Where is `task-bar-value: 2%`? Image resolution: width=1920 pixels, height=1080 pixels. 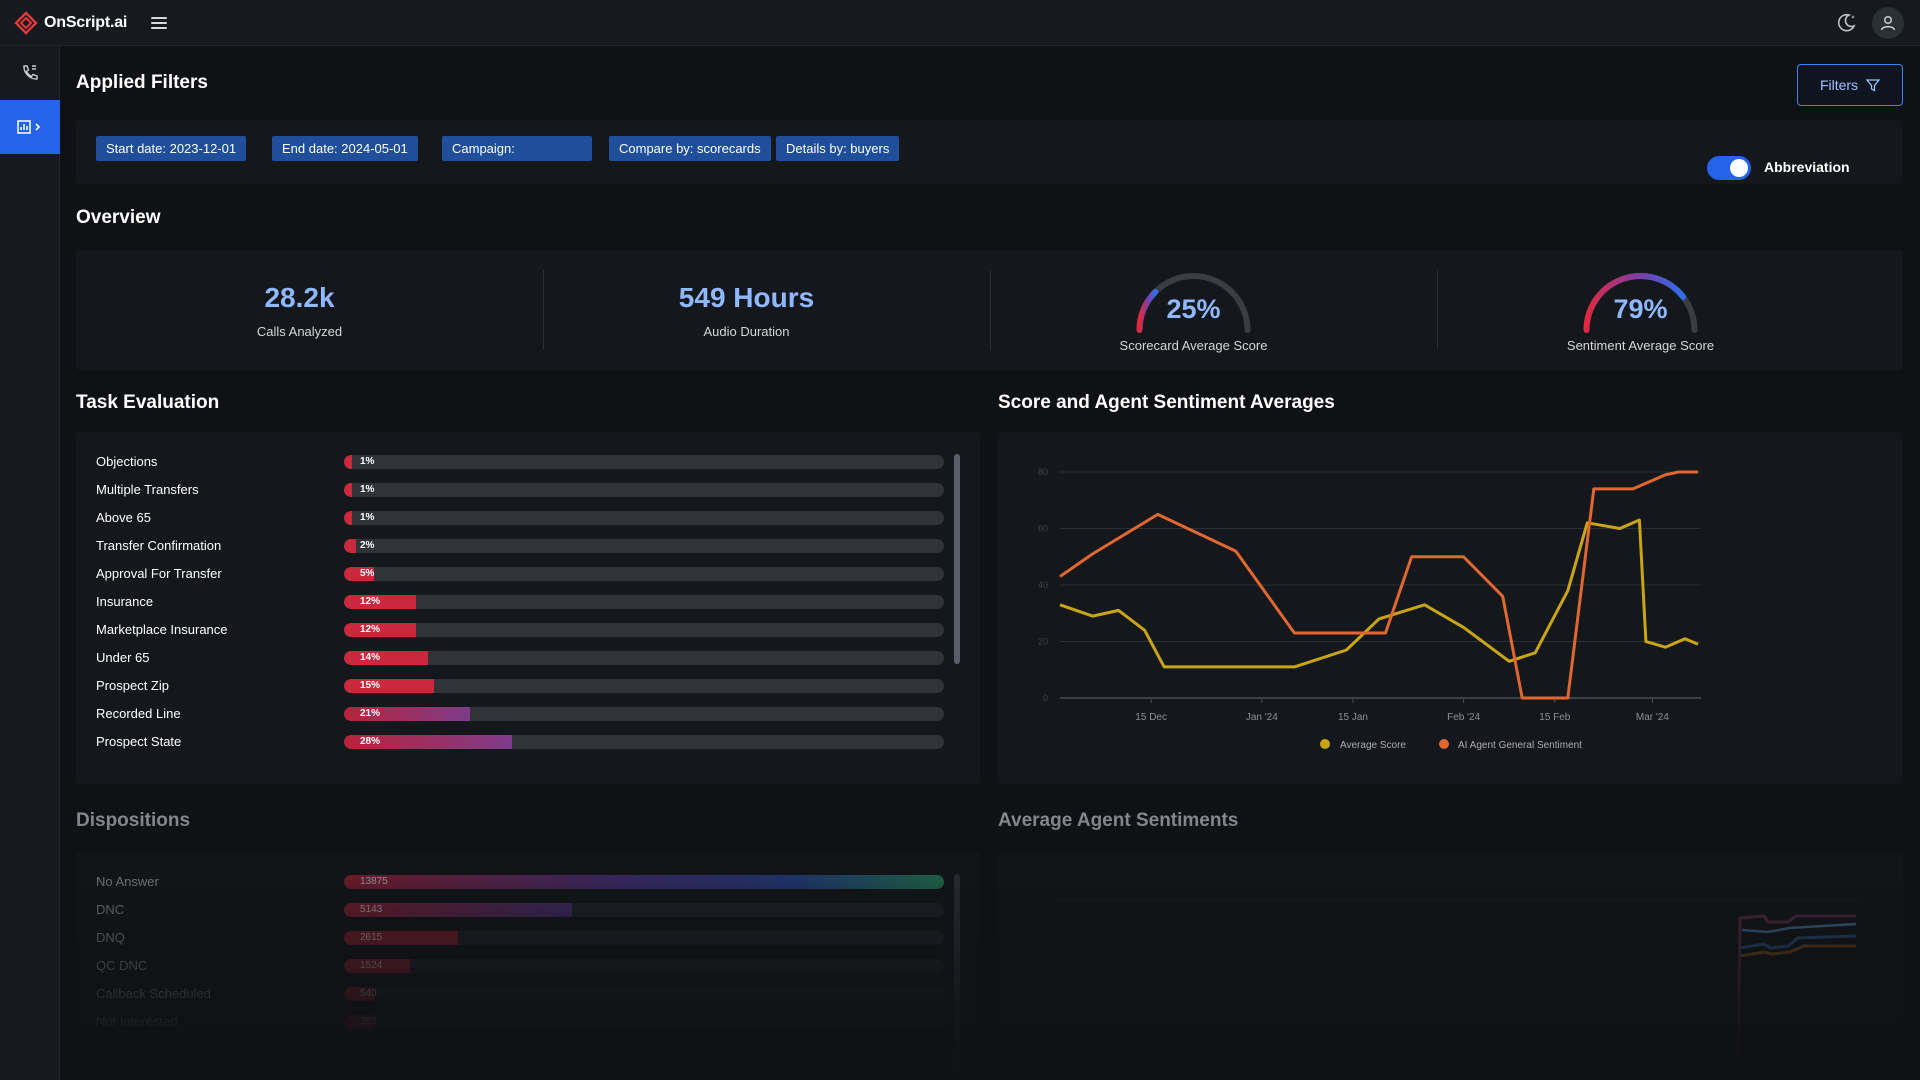
task-bar-value: 2% is located at coordinates (367, 545).